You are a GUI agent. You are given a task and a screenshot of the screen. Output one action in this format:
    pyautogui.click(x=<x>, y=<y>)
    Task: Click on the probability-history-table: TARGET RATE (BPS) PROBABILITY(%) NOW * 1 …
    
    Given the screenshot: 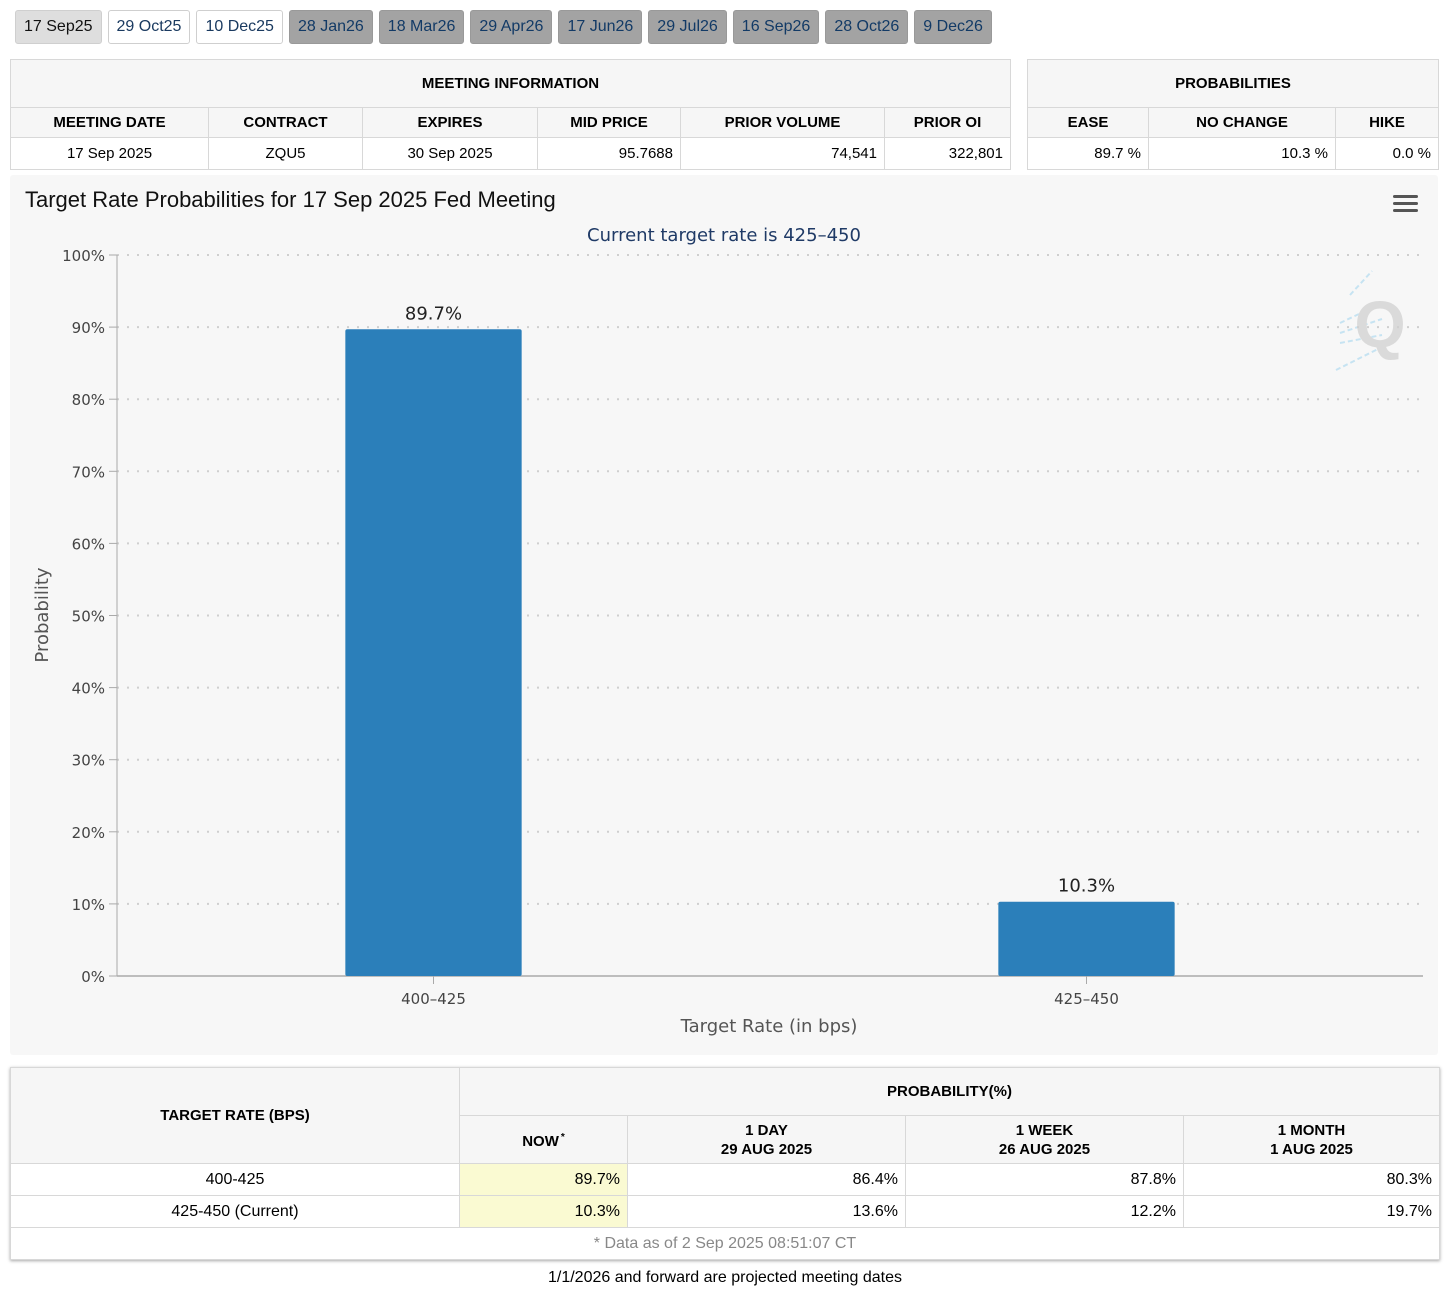 What is the action you would take?
    pyautogui.click(x=725, y=1163)
    